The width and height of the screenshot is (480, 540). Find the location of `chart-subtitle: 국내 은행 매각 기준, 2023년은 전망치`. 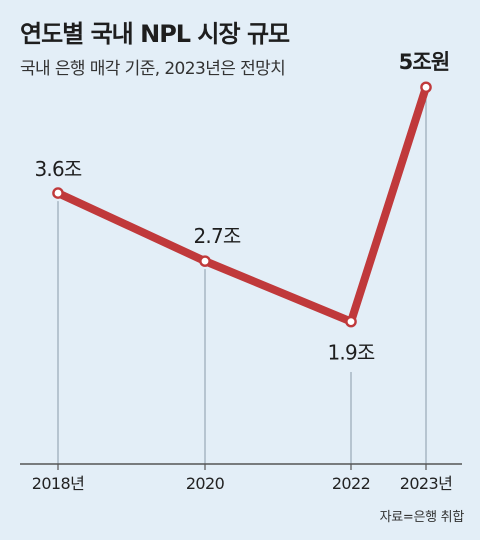

chart-subtitle: 국내 은행 매각 기준, 2023년은 전망치 is located at coordinates (153, 69).